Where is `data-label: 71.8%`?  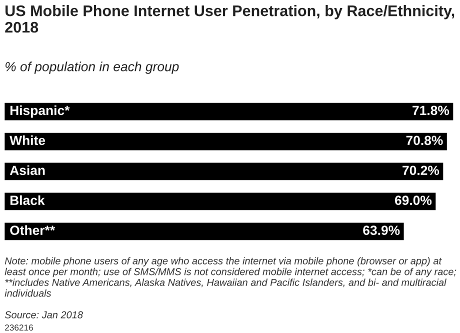
data-label: 71.8% is located at coordinates (431, 111).